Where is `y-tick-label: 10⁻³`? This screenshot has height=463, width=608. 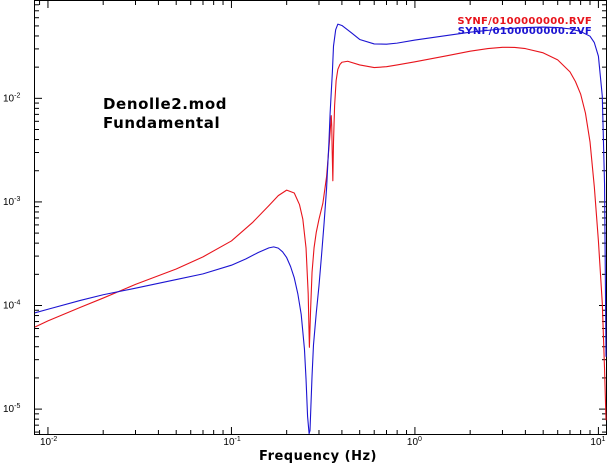
y-tick-label: 10⁻³ is located at coordinates (11, 202).